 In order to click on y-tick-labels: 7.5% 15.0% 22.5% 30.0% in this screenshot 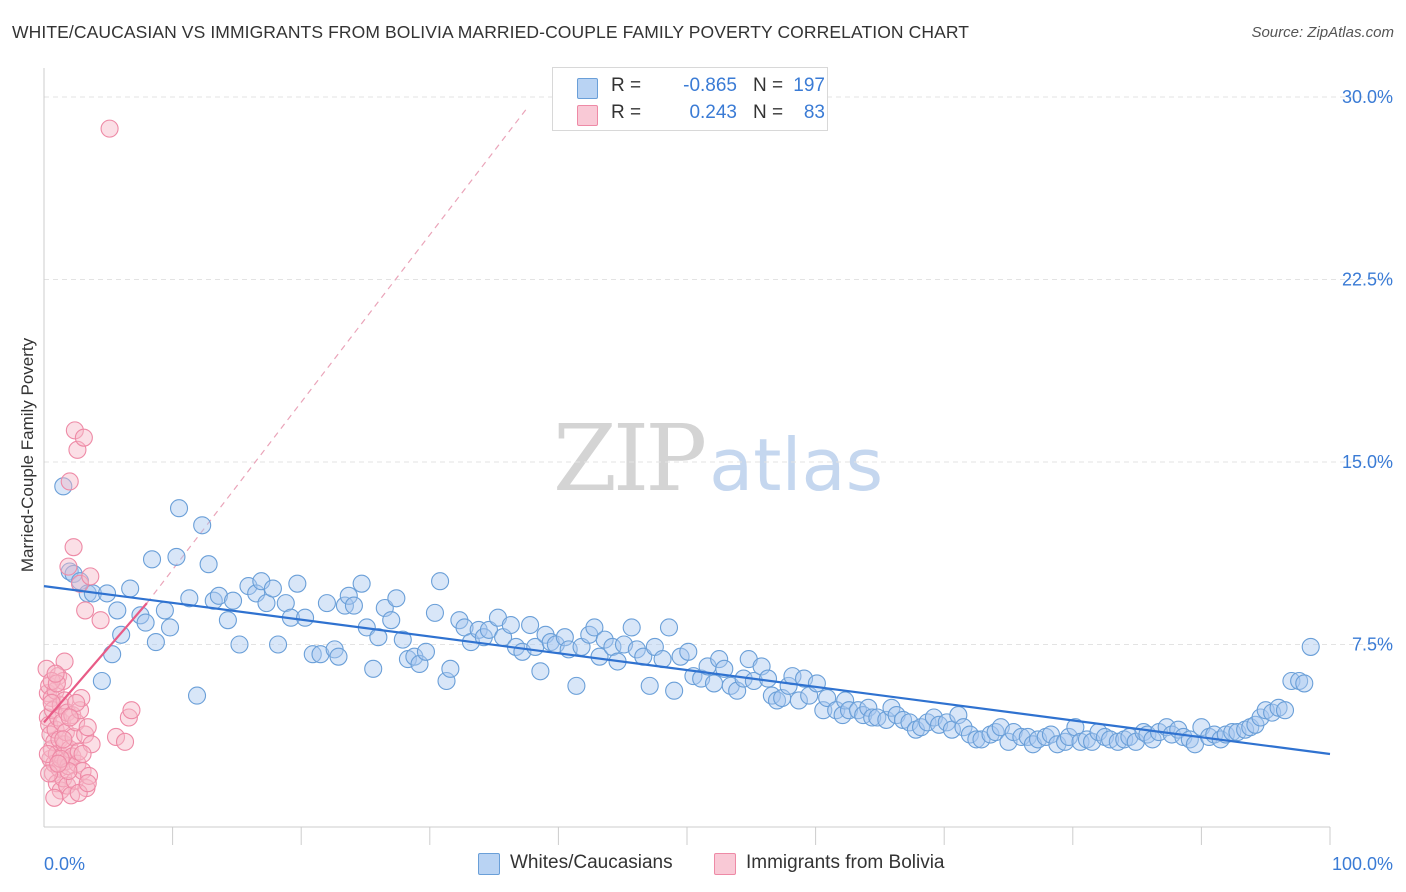, I will do `click(1367, 371)`.